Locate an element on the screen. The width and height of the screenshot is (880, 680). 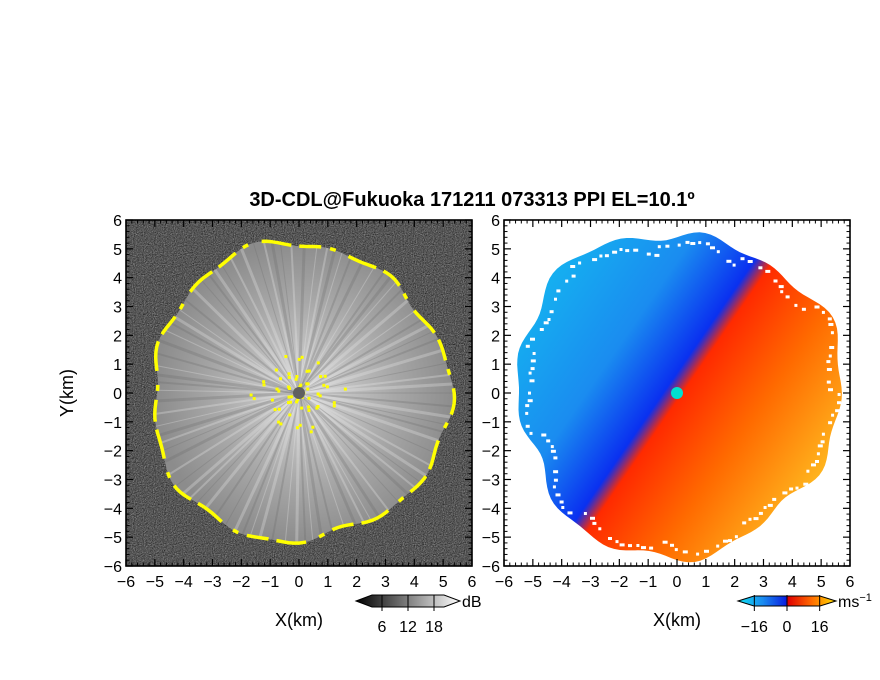
y-tick-label: 4 is located at coordinates (117, 279).